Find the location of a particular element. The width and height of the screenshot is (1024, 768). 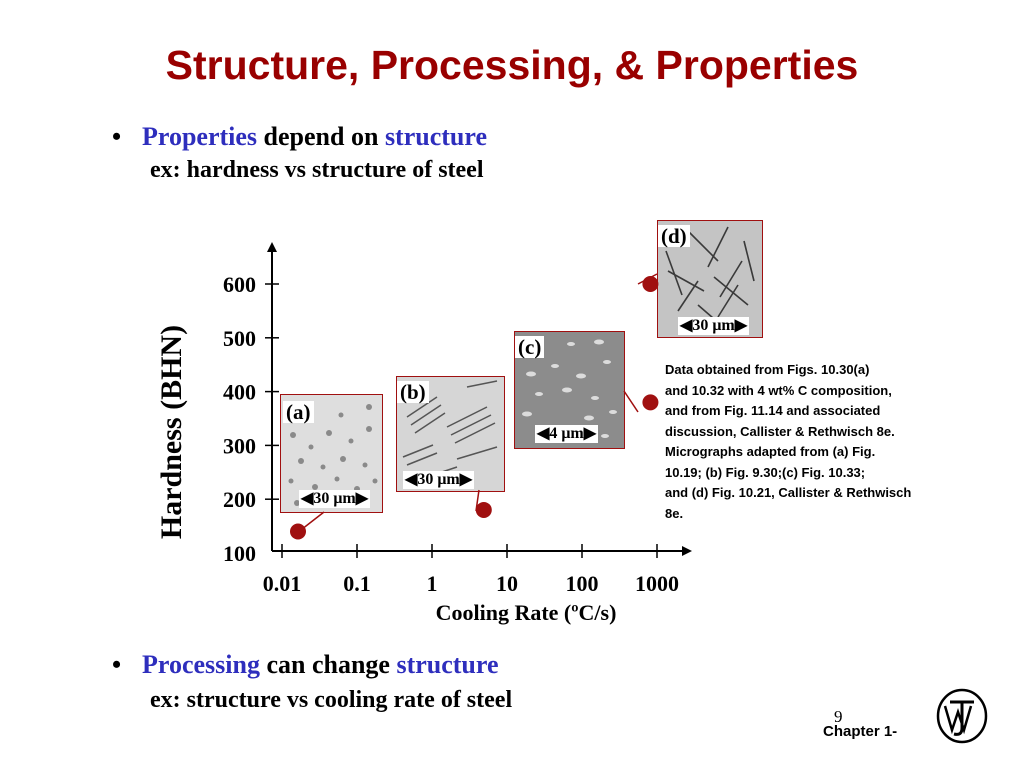

note-line: Data obtained from Figs. 10.30(a) is located at coordinates (767, 369).